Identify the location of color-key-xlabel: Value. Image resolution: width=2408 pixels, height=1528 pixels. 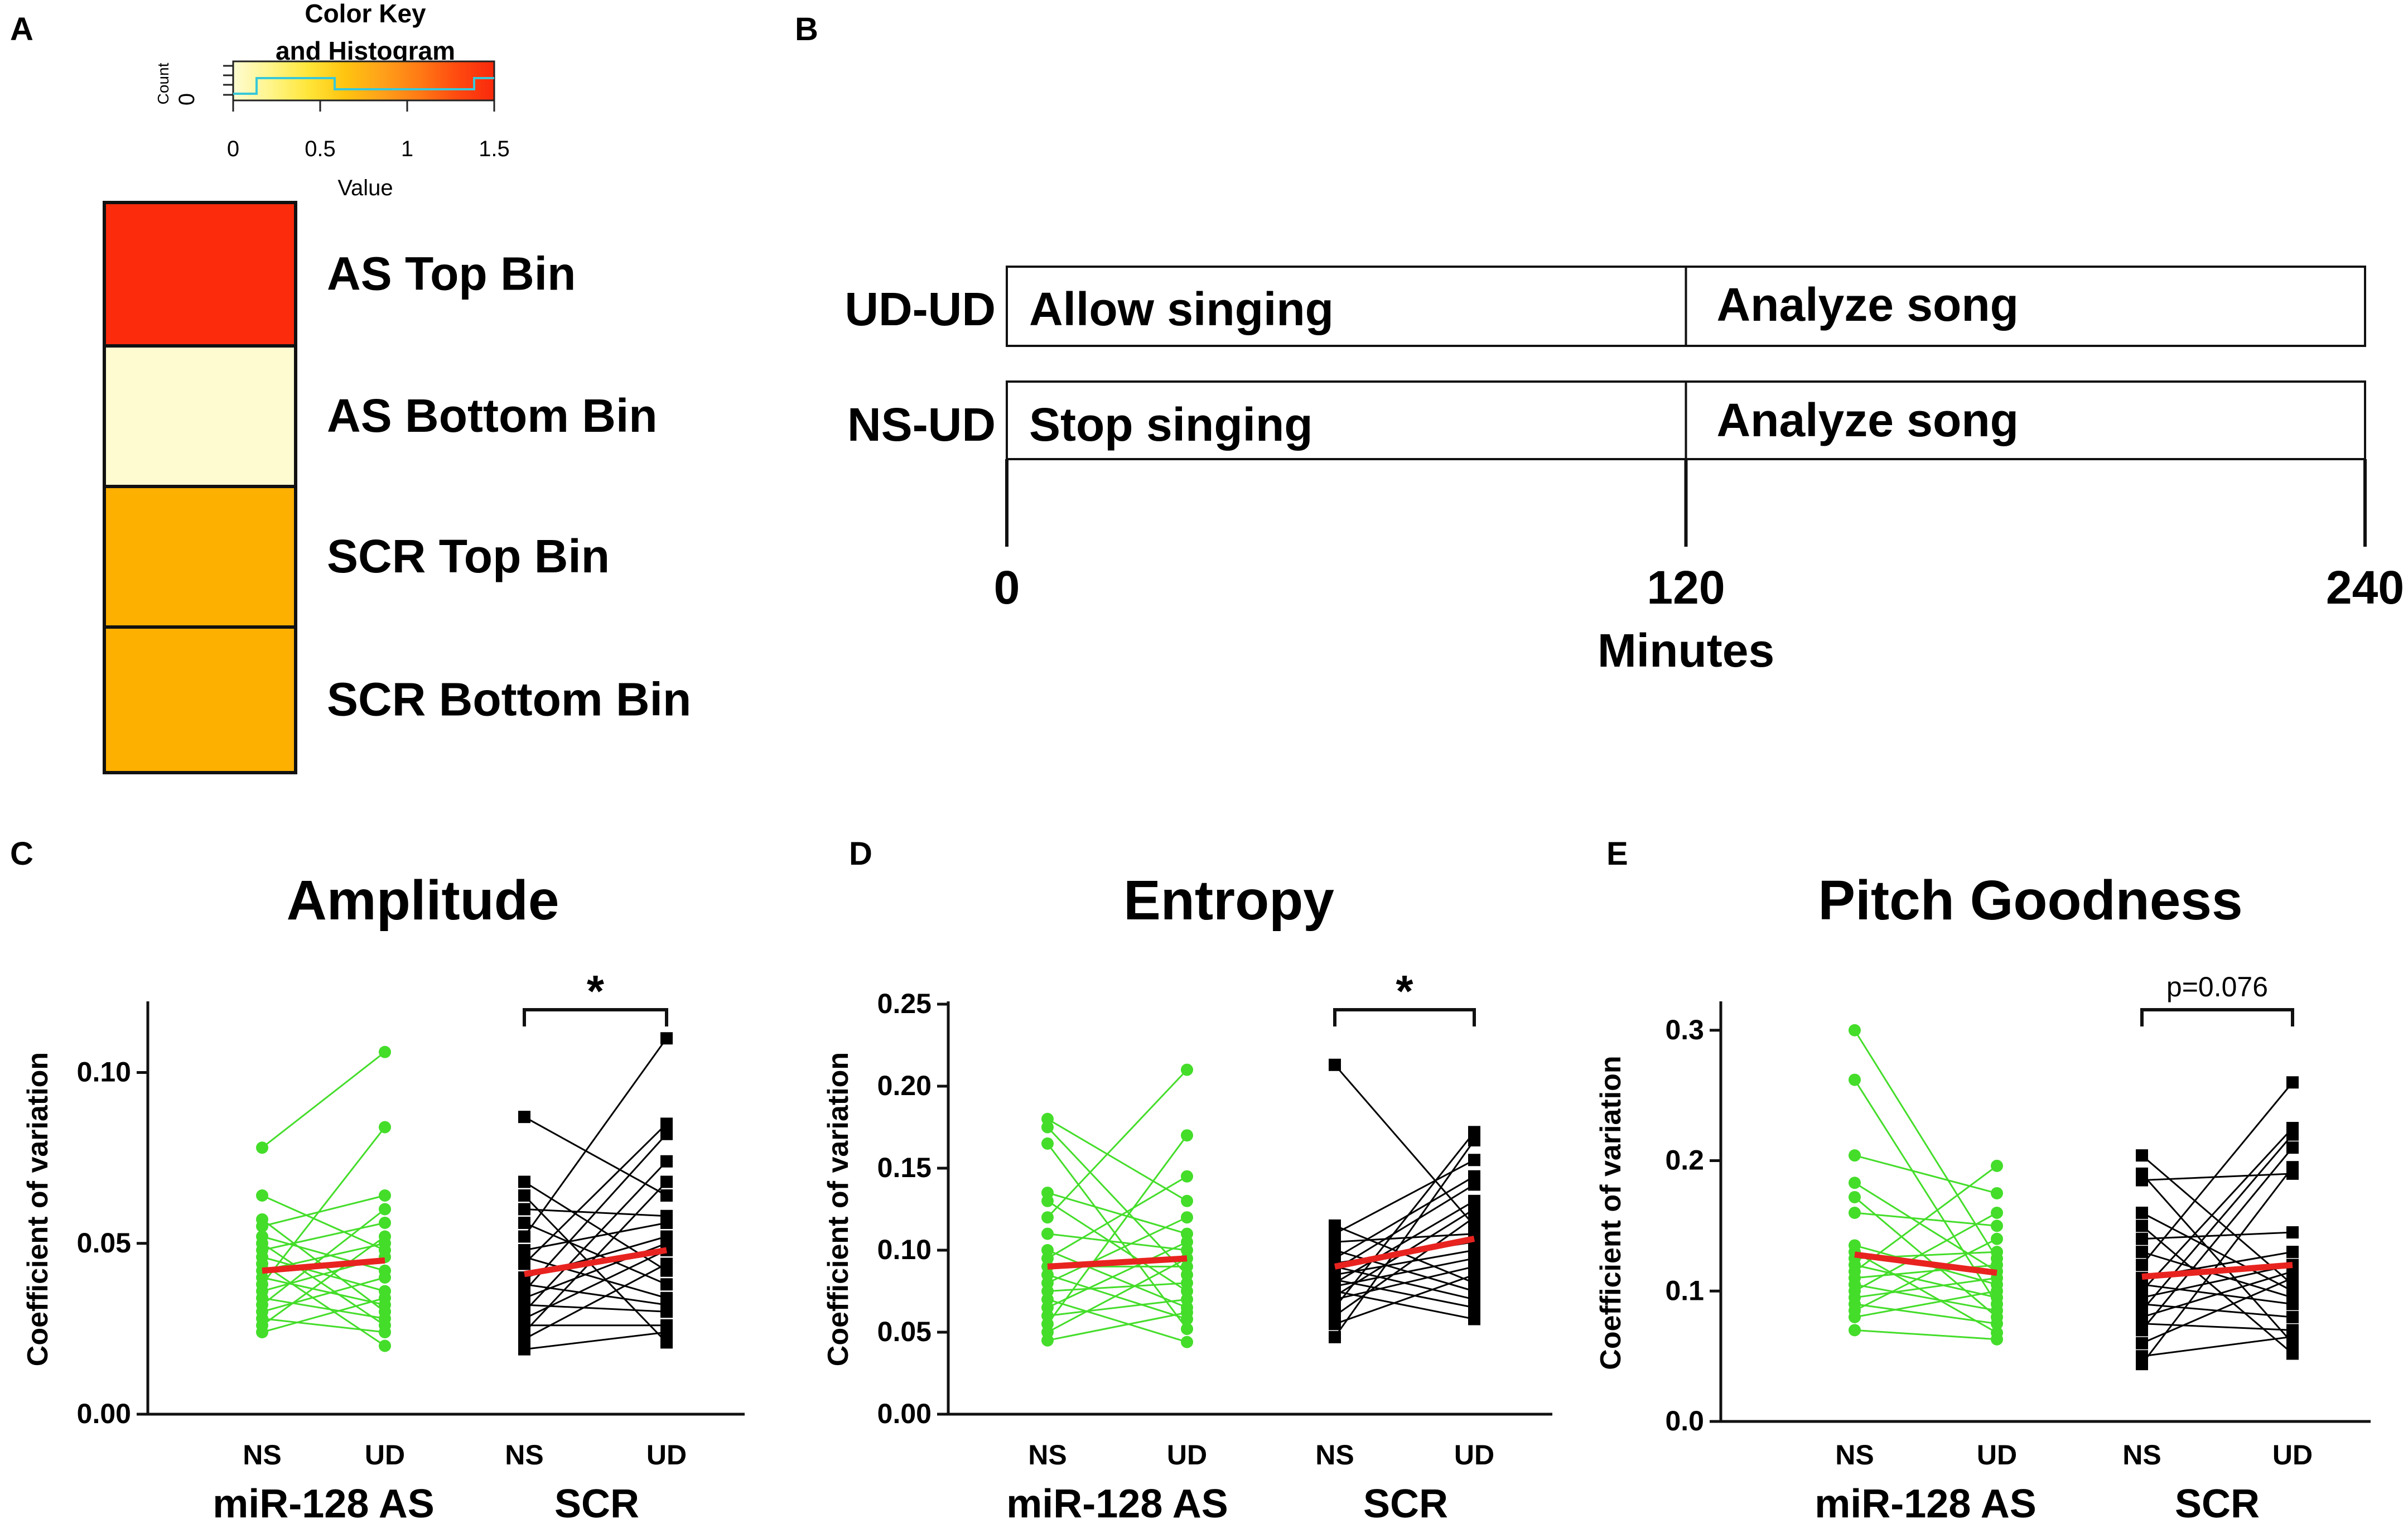
(365, 188).